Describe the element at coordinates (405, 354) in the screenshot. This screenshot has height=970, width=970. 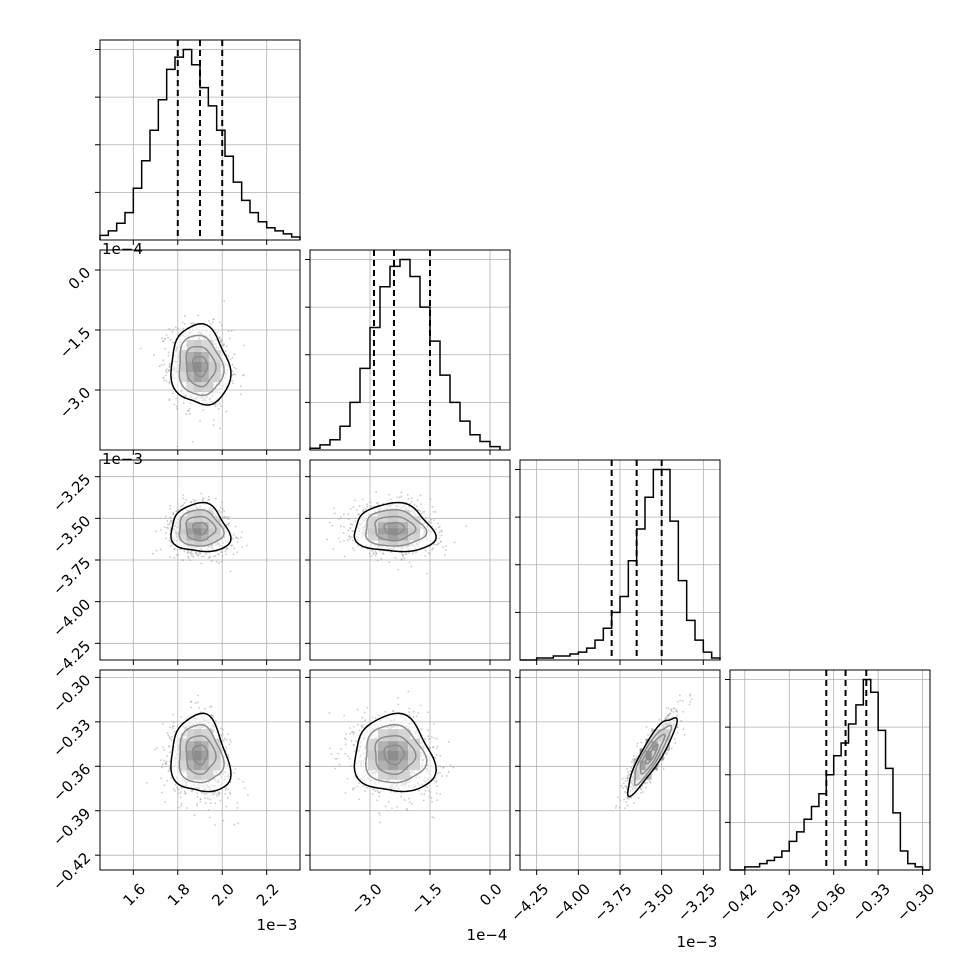
I see `histogram-steps` at that location.